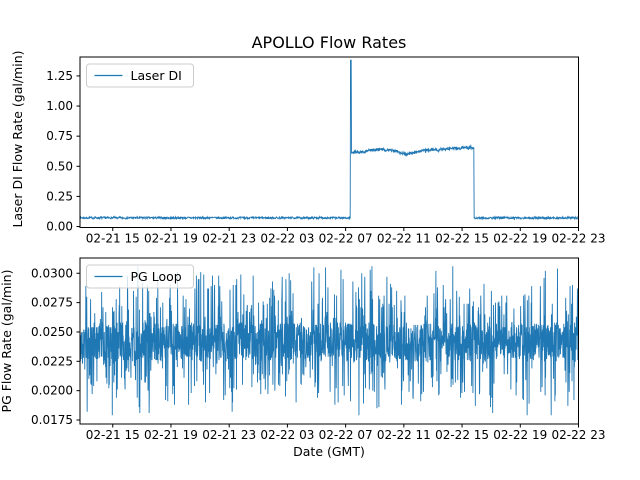  What do you see at coordinates (59, 136) in the screenshot?
I see `y-tick-label: 0.75` at bounding box center [59, 136].